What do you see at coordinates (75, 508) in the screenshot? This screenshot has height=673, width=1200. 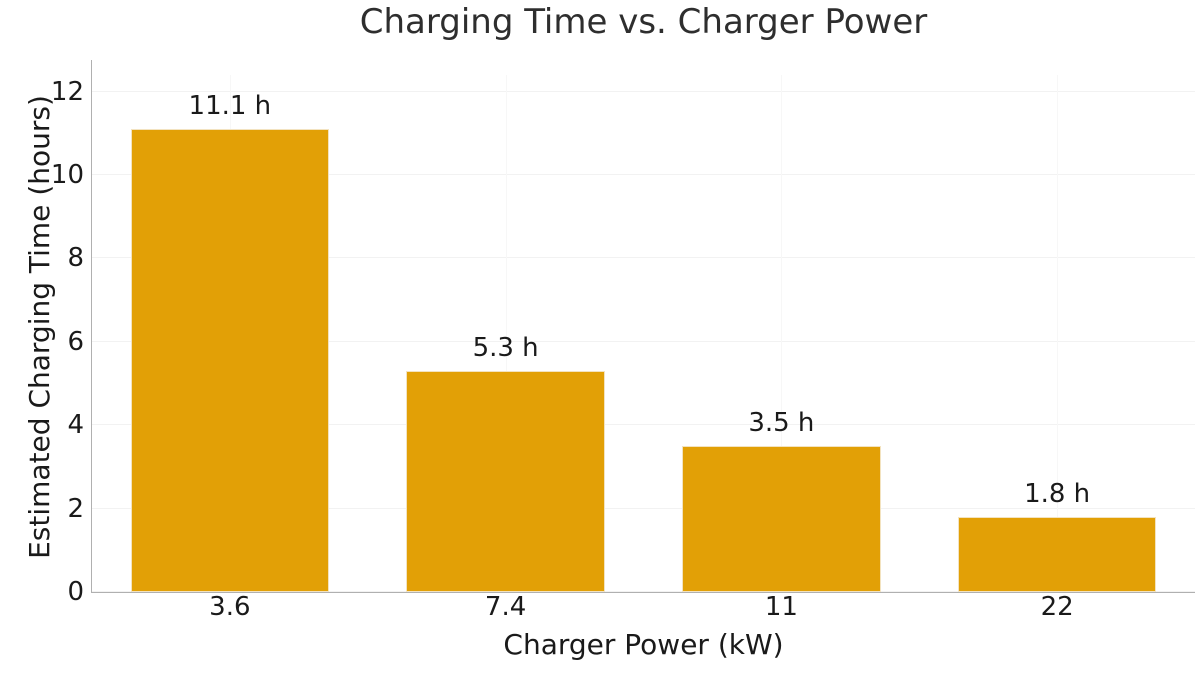 I see `y-tick-label: 2` at bounding box center [75, 508].